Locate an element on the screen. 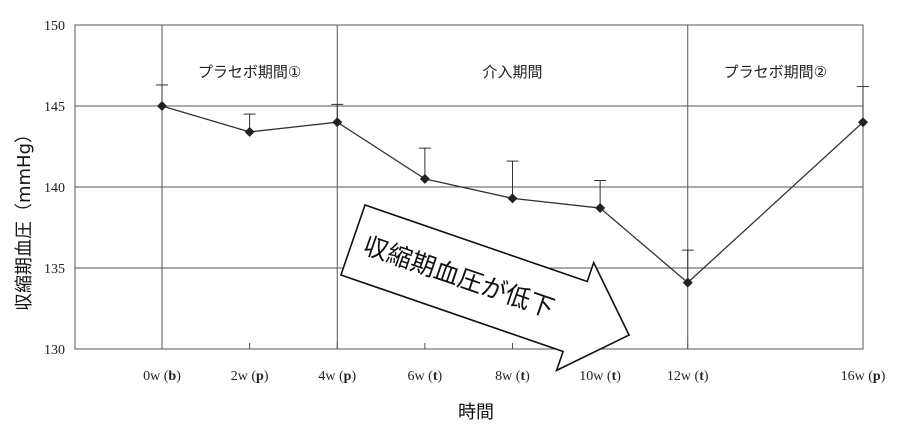  y-tick-label-130: 130 is located at coordinates (54, 350).